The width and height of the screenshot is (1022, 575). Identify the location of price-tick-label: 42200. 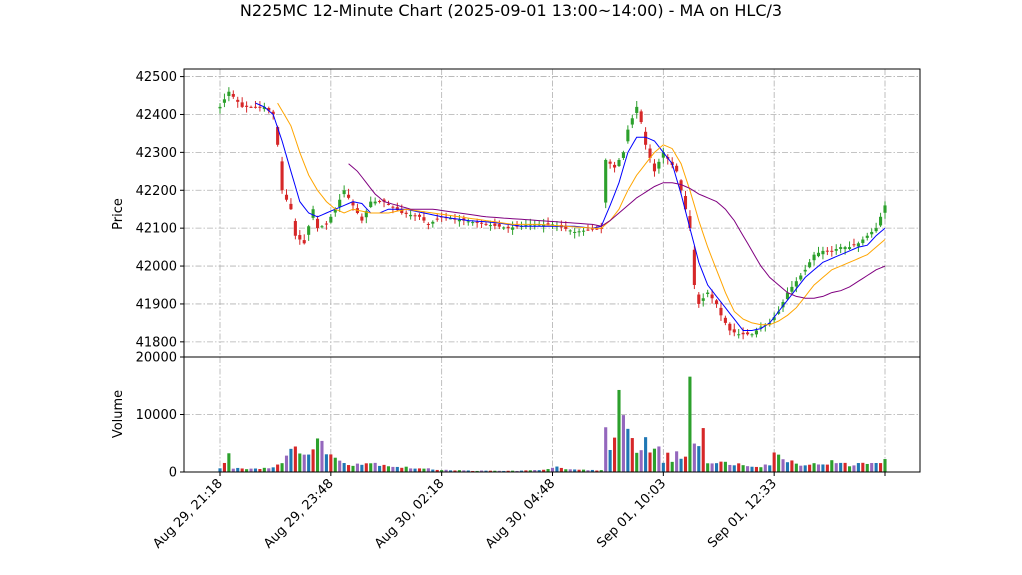
(156, 191).